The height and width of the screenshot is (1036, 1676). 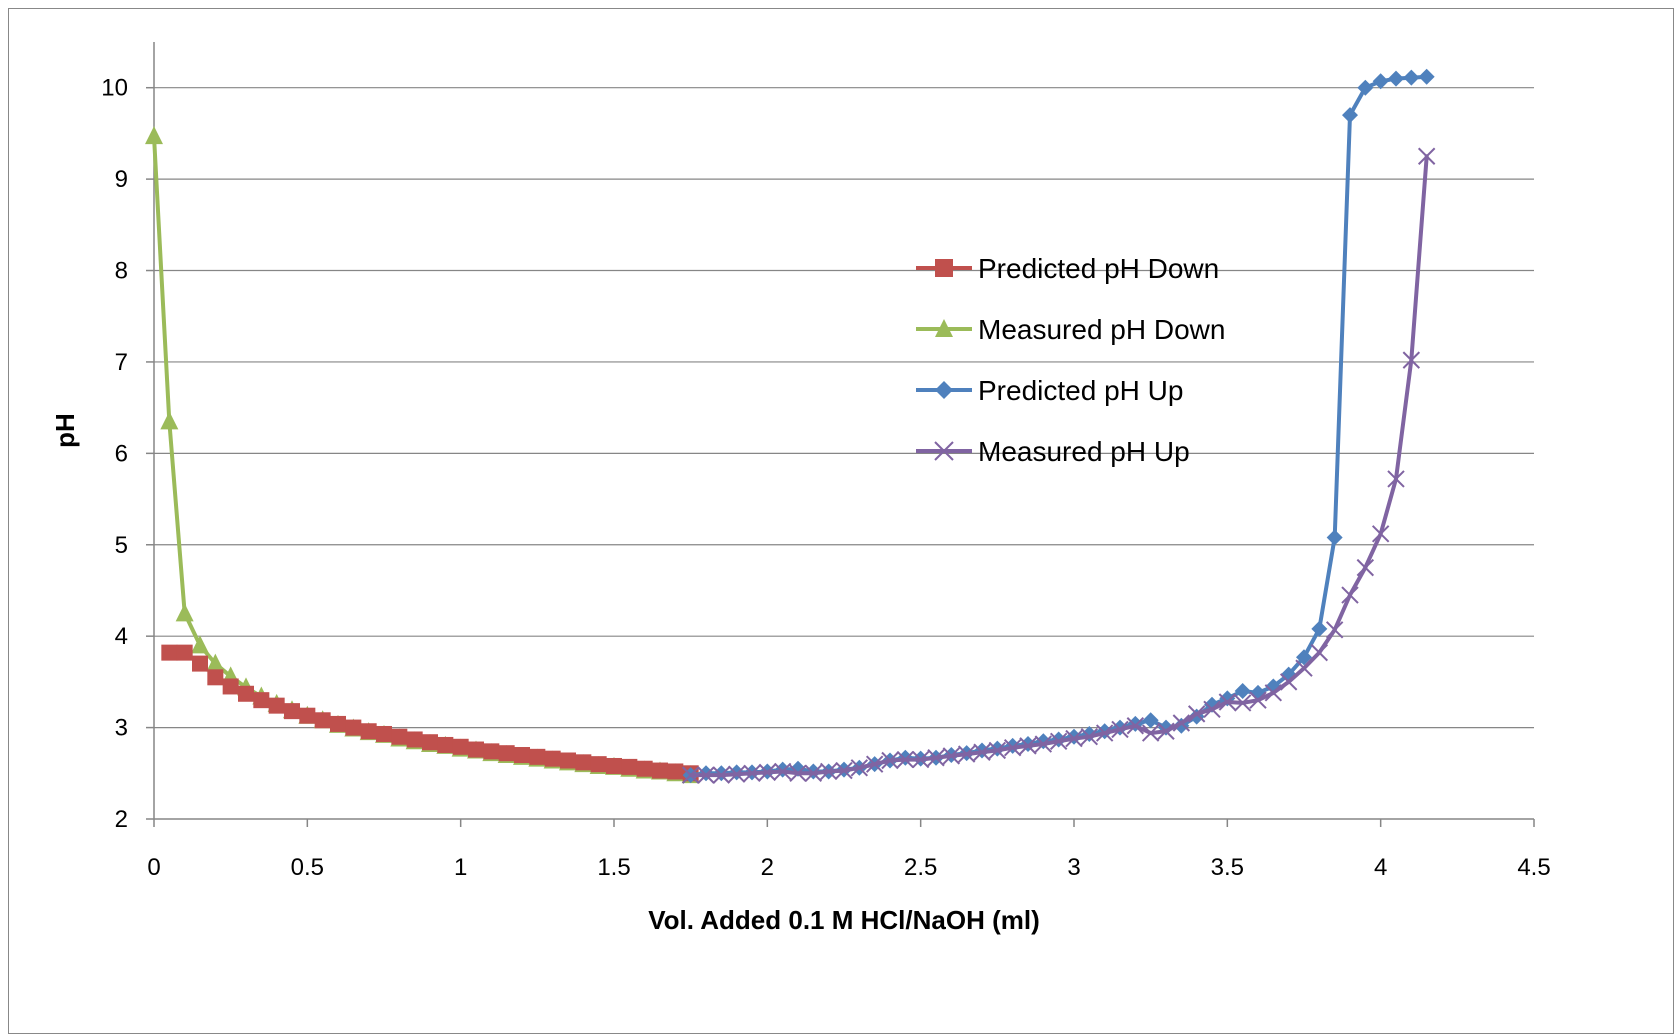 I want to click on x-tick-label: 3, so click(x=1073, y=867).